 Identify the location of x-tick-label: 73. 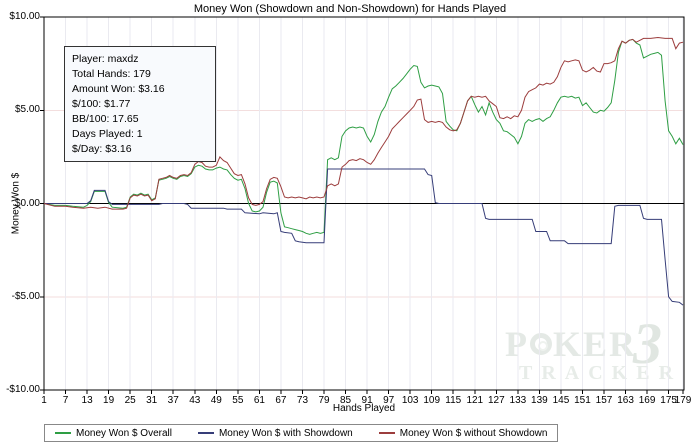
(302, 400).